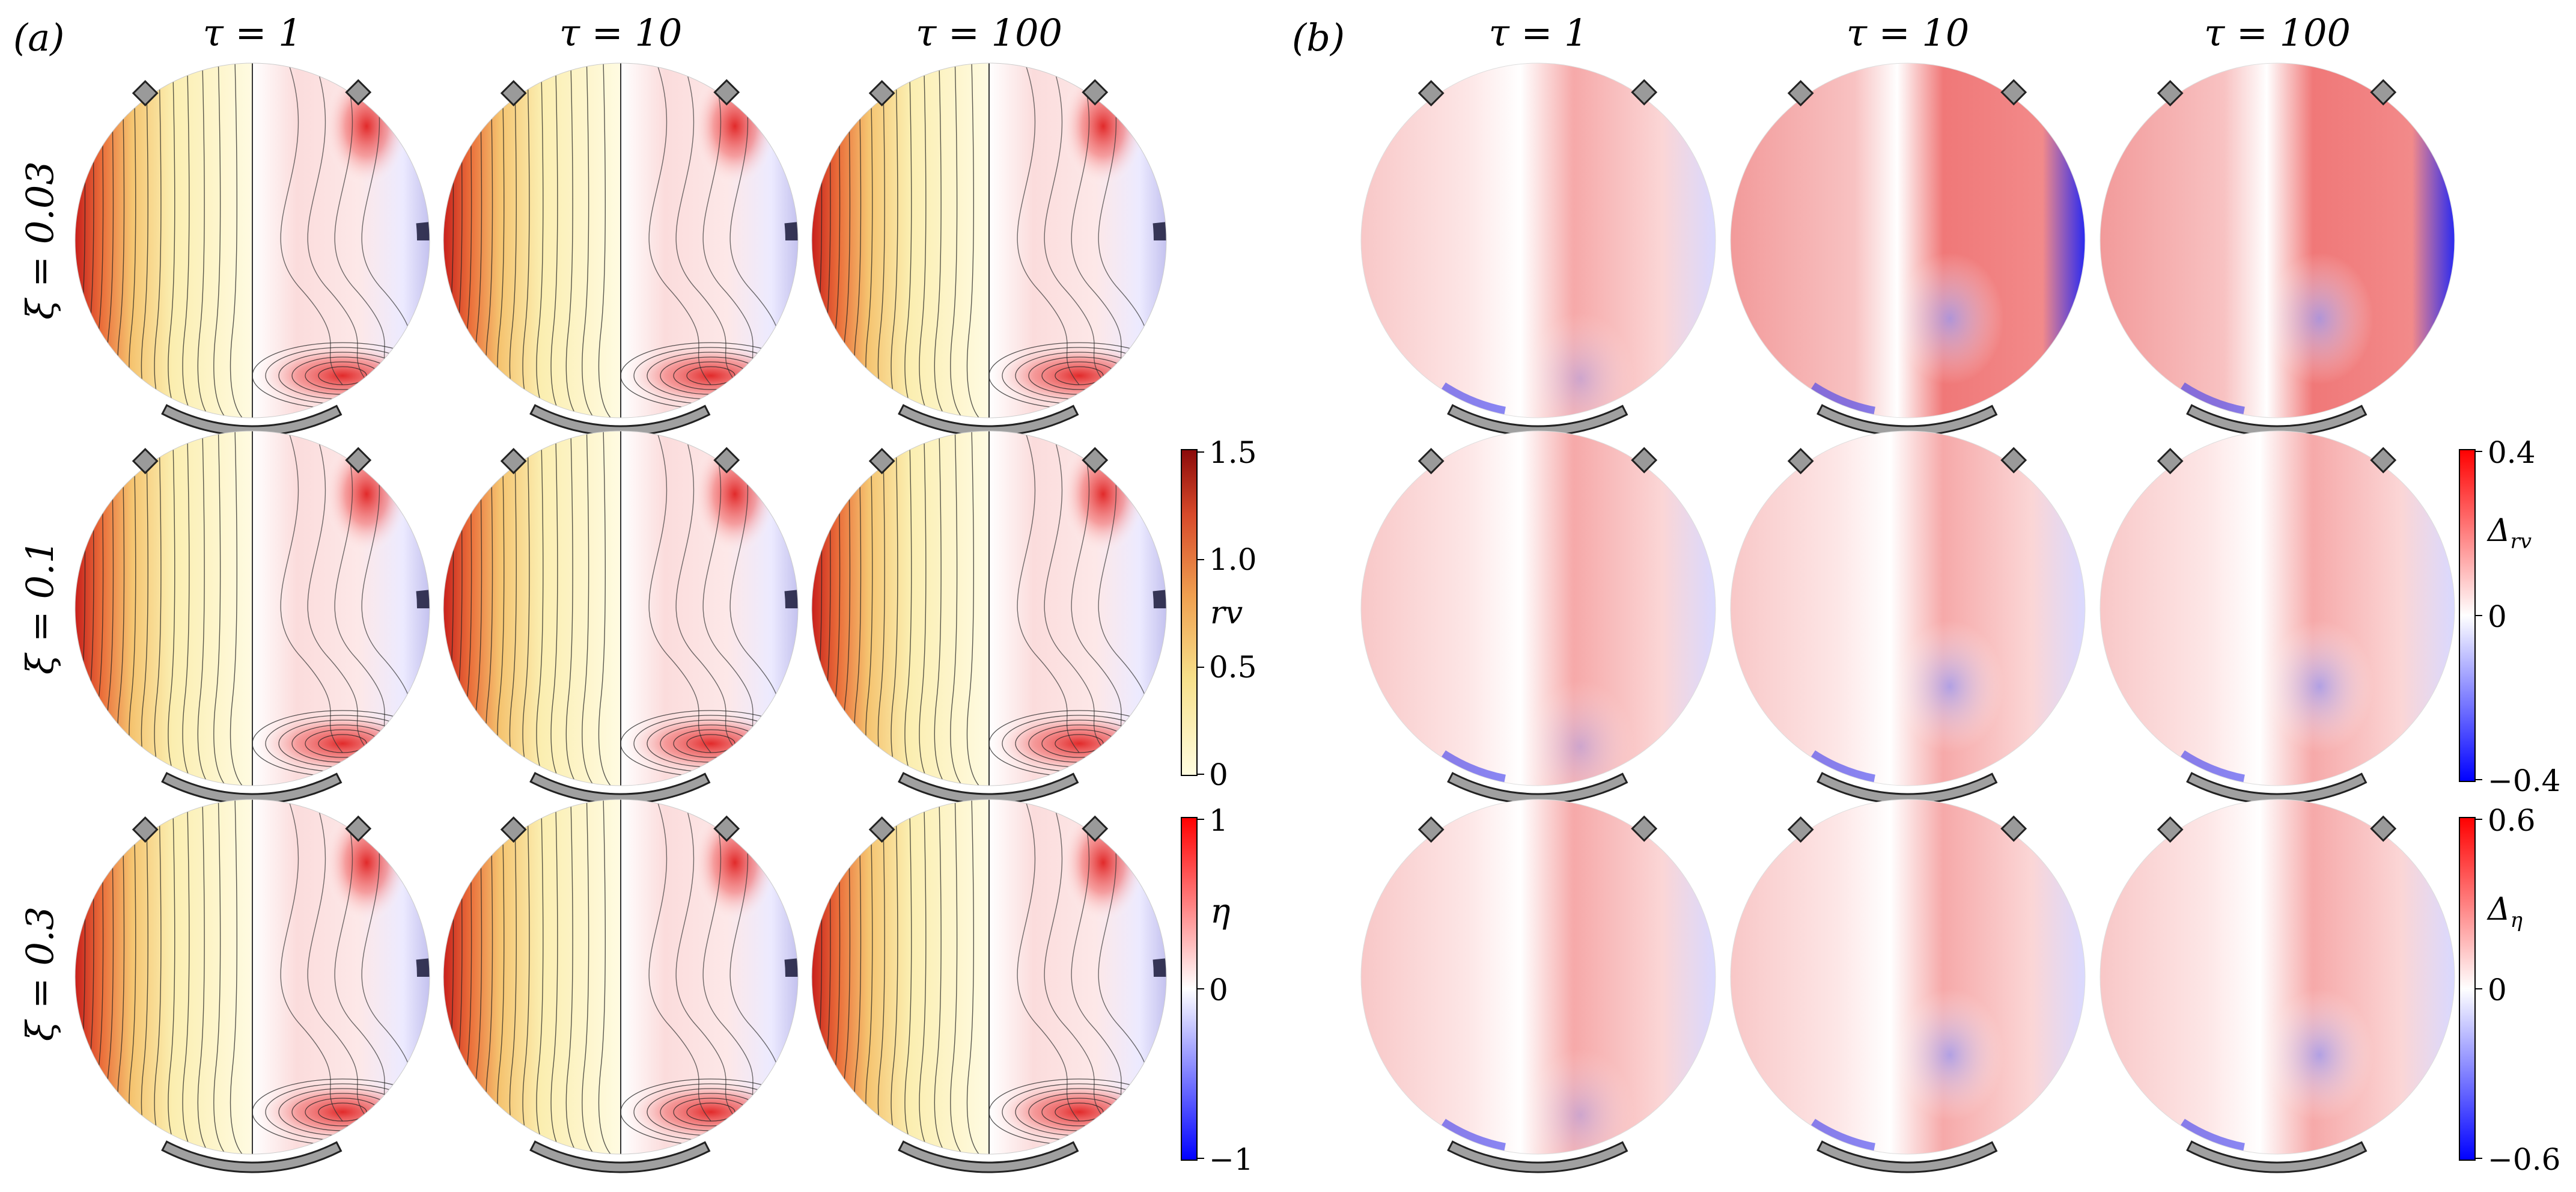 The width and height of the screenshot is (2576, 1192). I want to click on colorbar-eta-symbol: η, so click(1220, 911).